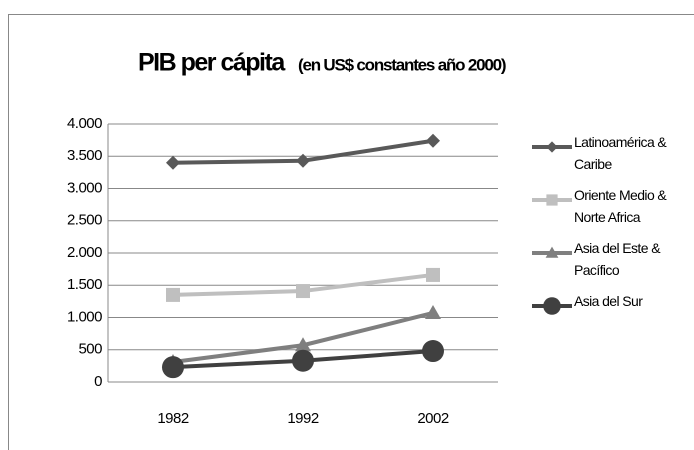 Image resolution: width=694 pixels, height=450 pixels. I want to click on x-tick-label: 1982, so click(173, 418).